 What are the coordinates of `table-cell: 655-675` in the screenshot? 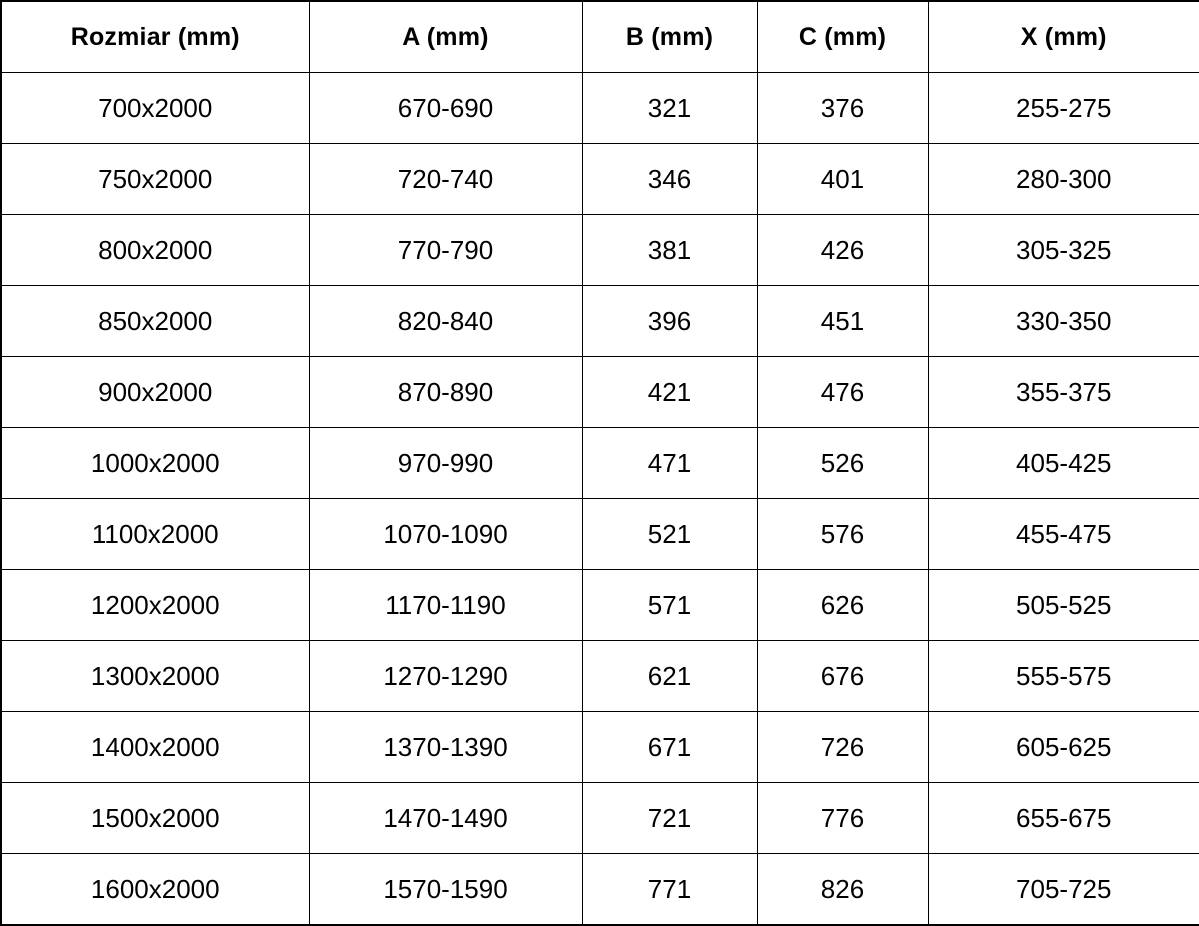 It's located at (1063, 818).